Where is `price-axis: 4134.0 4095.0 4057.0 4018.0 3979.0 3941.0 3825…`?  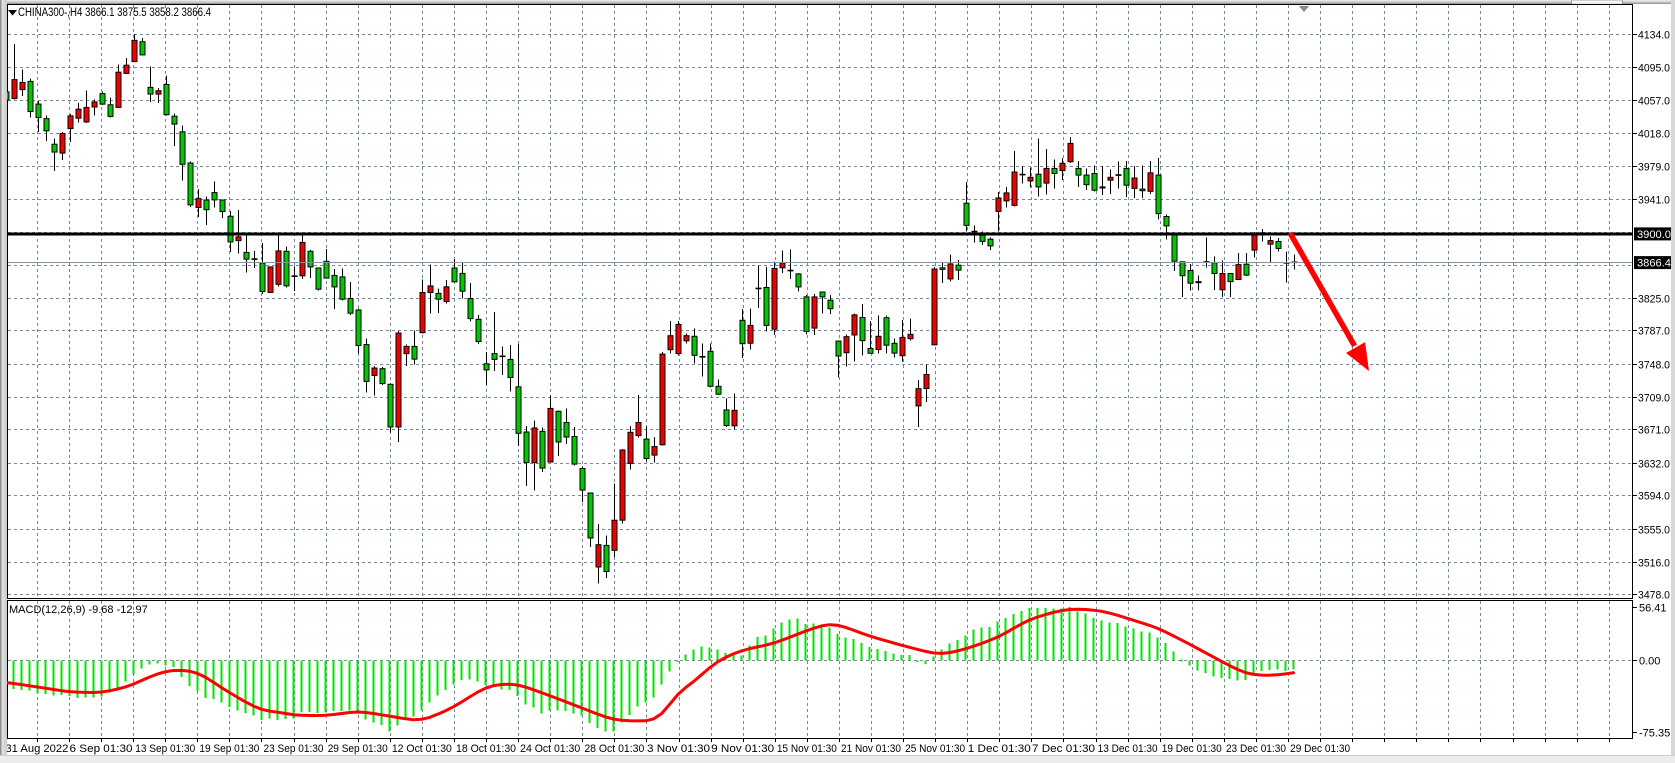
price-axis: 4134.0 4095.0 4057.0 4018.0 3979.0 3941.0 3825… is located at coordinates (1653, 385).